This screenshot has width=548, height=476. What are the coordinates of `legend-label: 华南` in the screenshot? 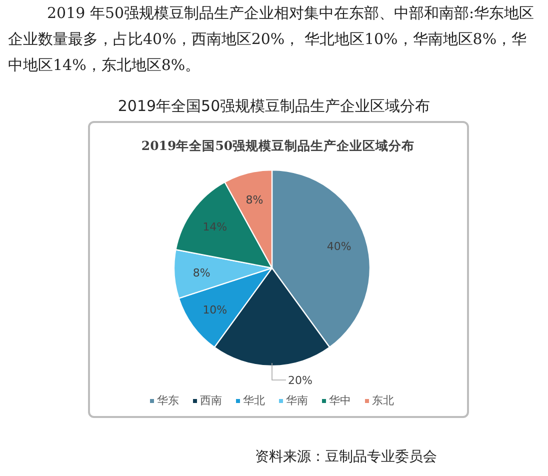 It's located at (297, 400).